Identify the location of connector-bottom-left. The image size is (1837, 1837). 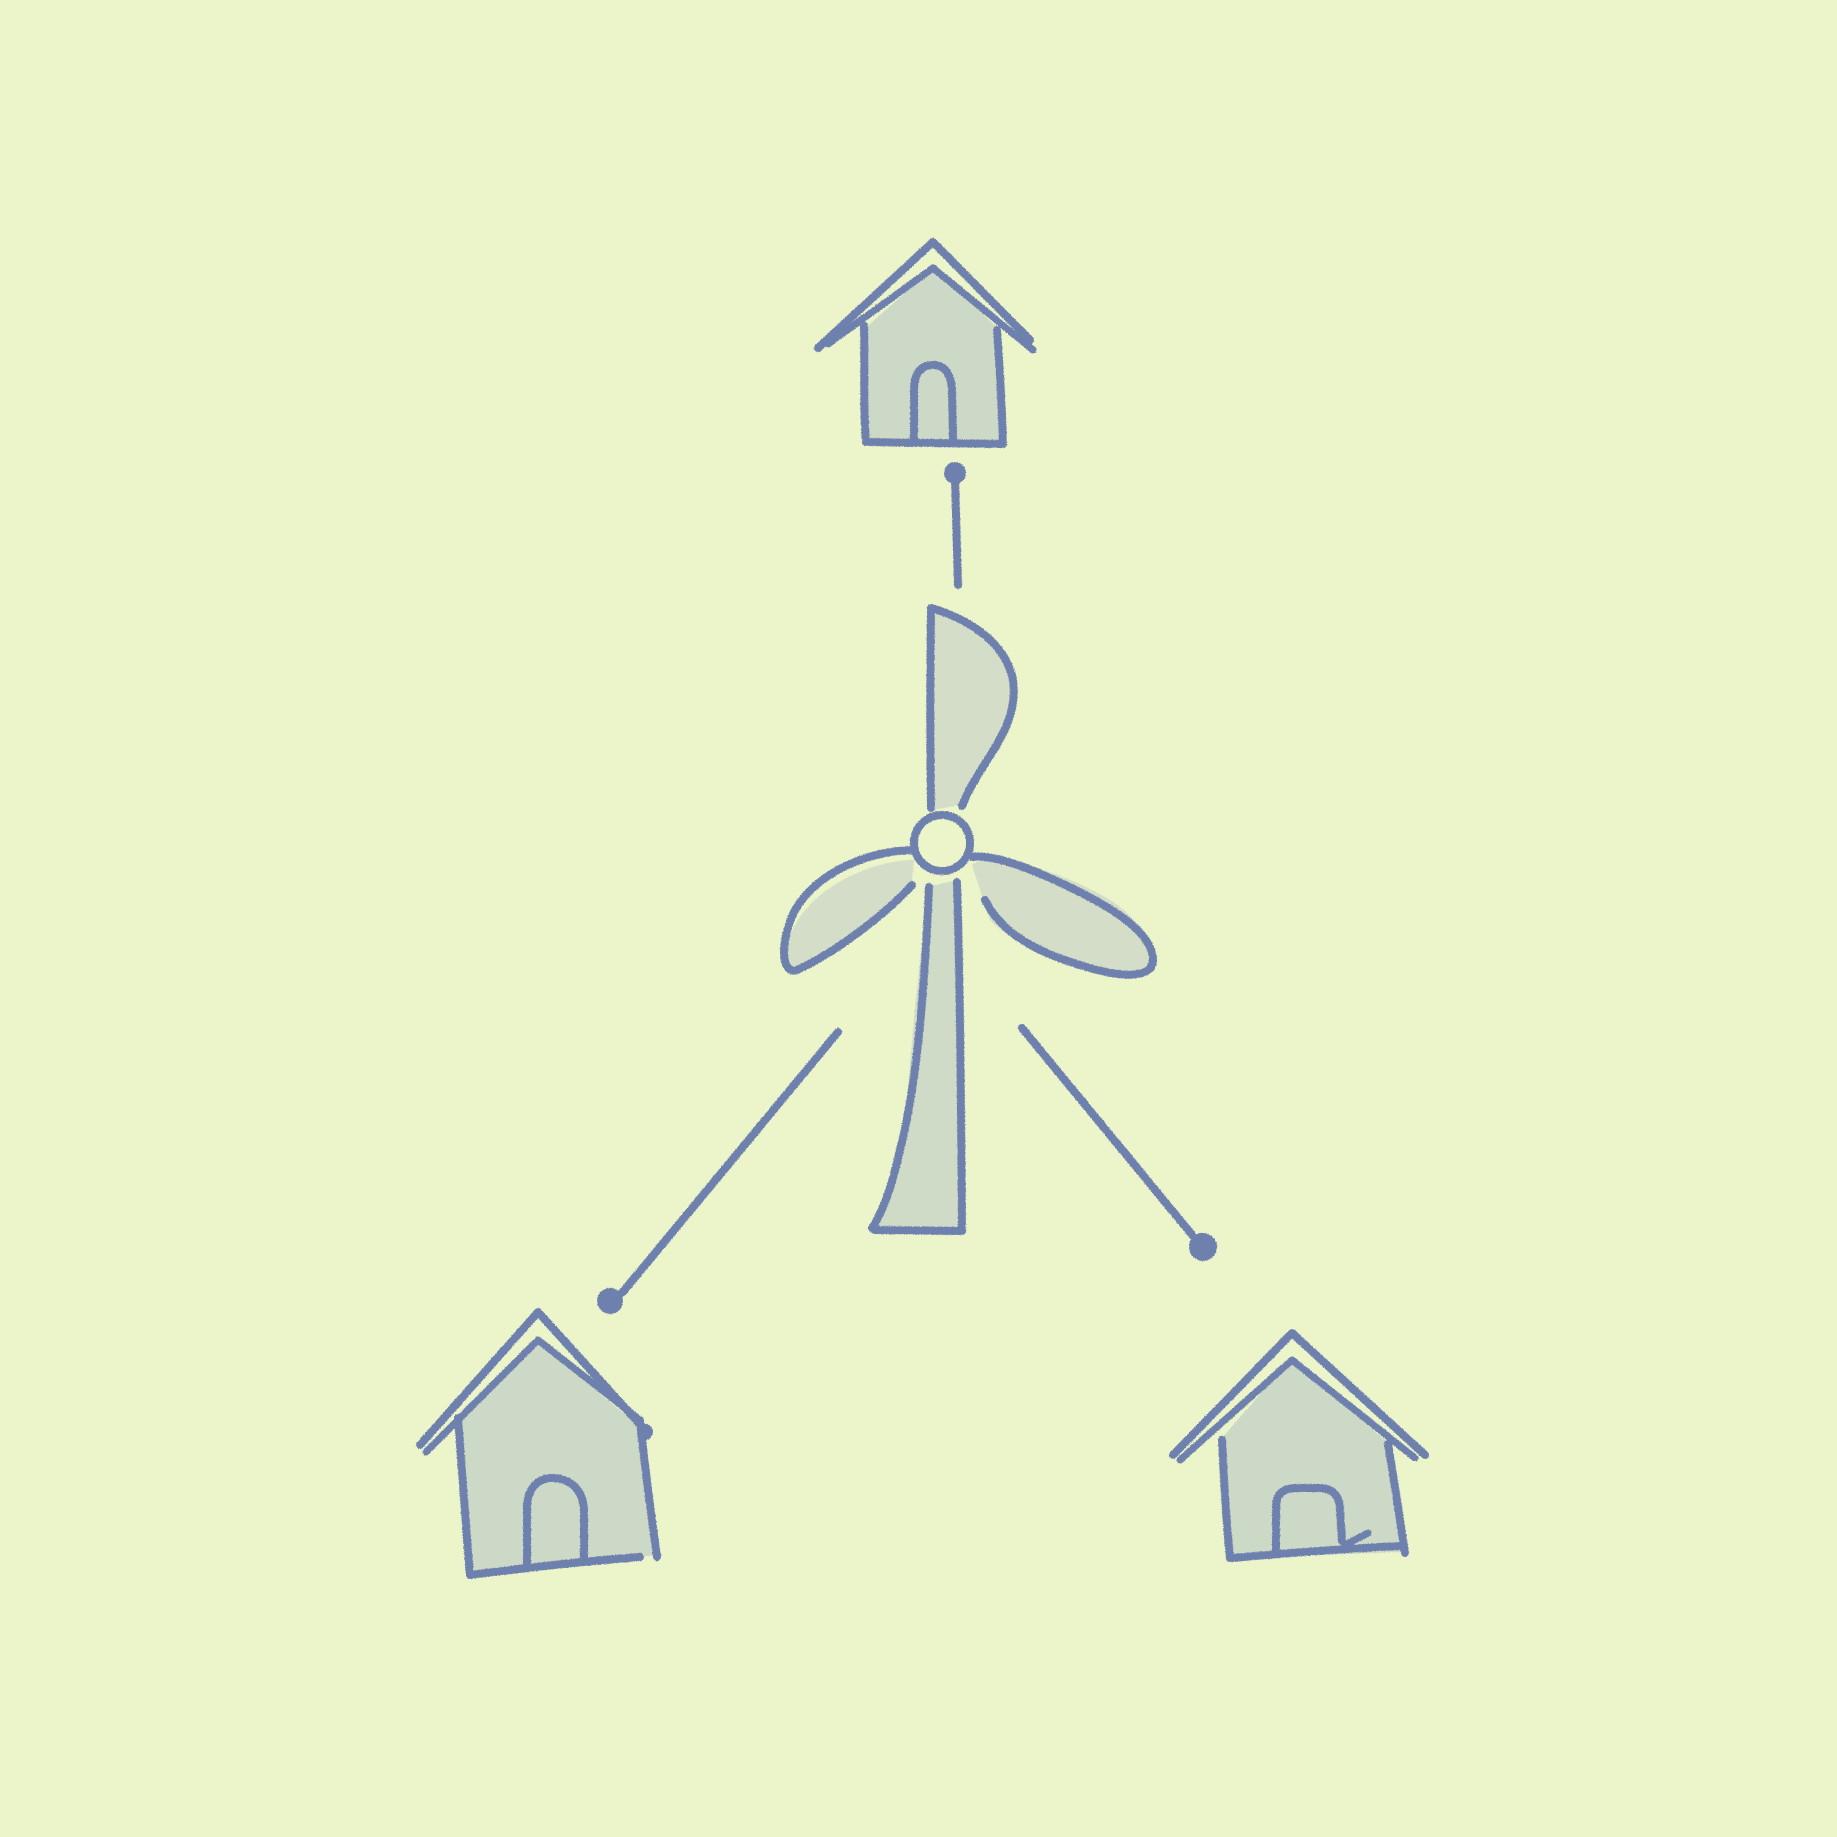
(719, 1171).